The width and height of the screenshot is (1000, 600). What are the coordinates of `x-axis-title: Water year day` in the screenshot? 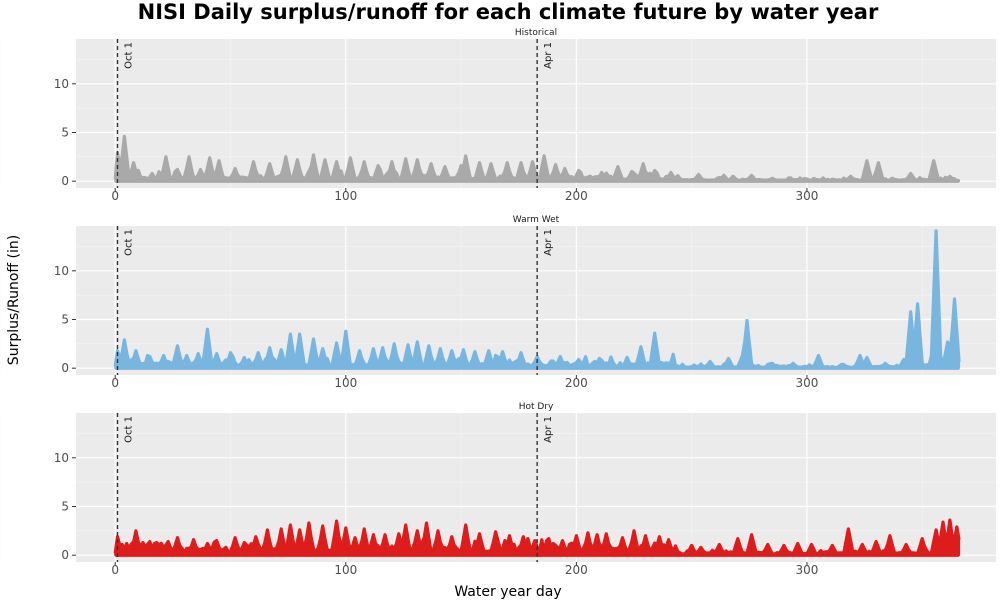 It's located at (507, 592).